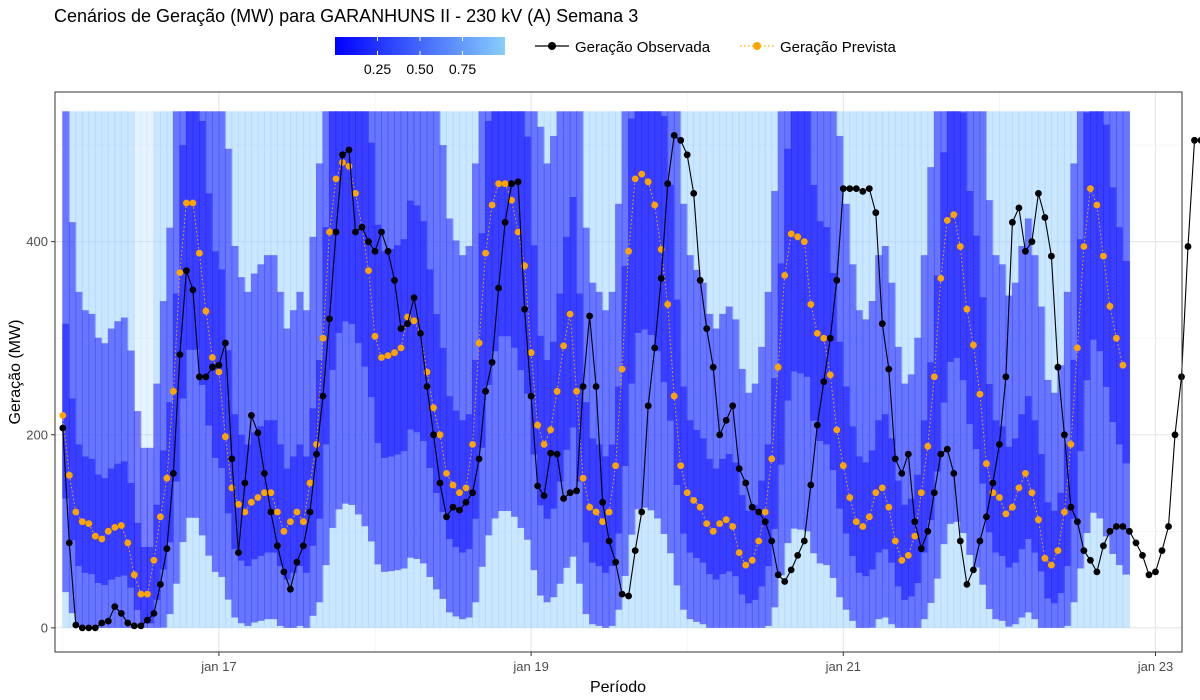 This screenshot has height=700, width=1200. I want to click on x-tick-label: jan 21, so click(843, 666).